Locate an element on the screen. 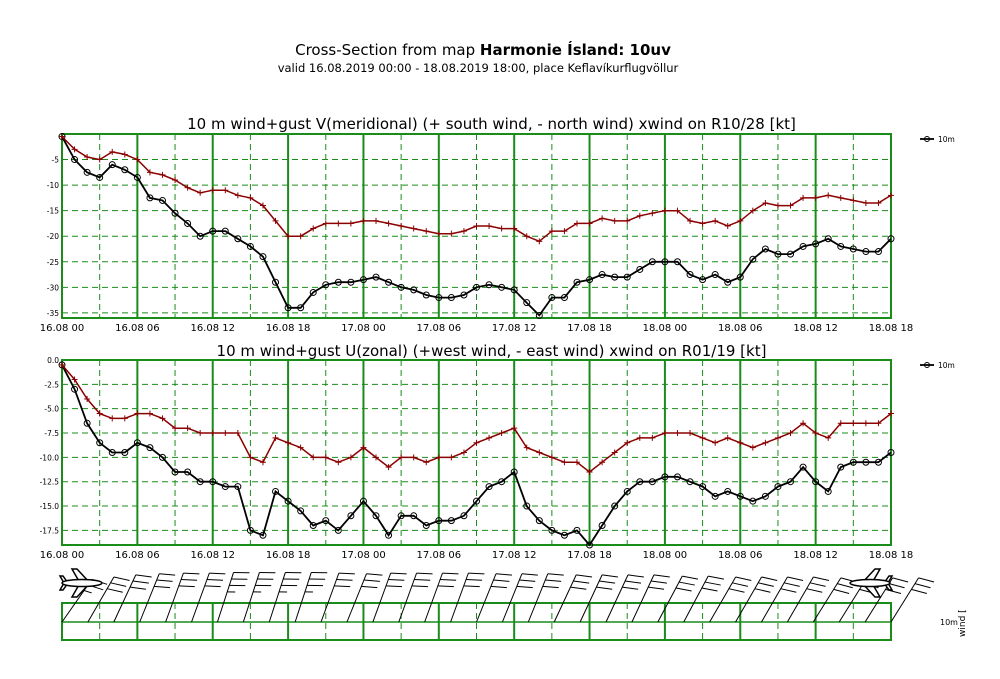 The height and width of the screenshot is (679, 1000). legend-label: 10m is located at coordinates (946, 139).